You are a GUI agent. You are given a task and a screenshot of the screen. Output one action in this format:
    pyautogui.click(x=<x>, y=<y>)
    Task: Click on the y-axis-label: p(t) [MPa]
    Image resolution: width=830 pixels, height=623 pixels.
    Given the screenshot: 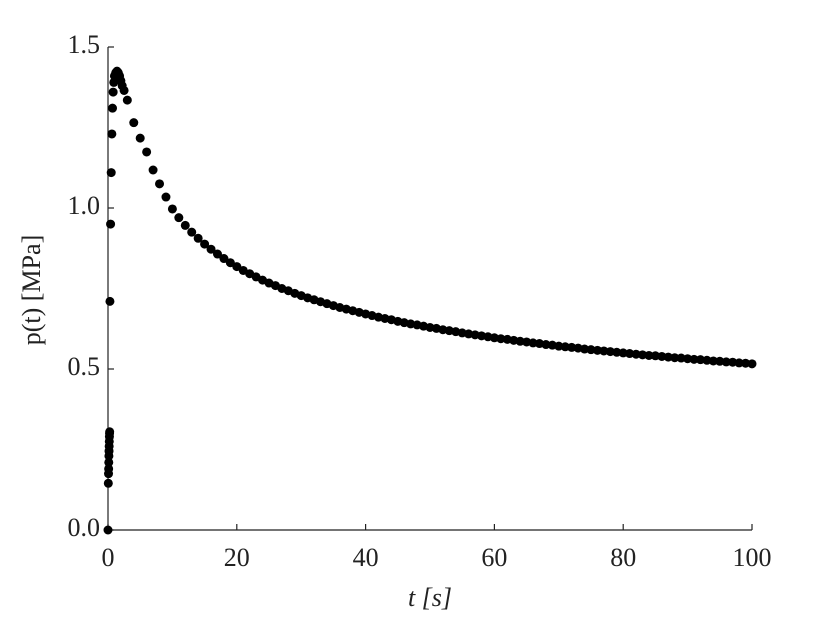 What is the action you would take?
    pyautogui.click(x=31, y=290)
    